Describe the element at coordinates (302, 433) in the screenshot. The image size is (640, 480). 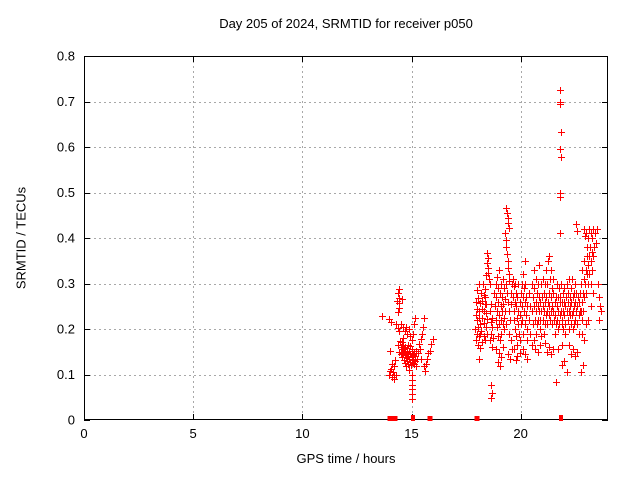
I see `x-tick-label: 10` at that location.